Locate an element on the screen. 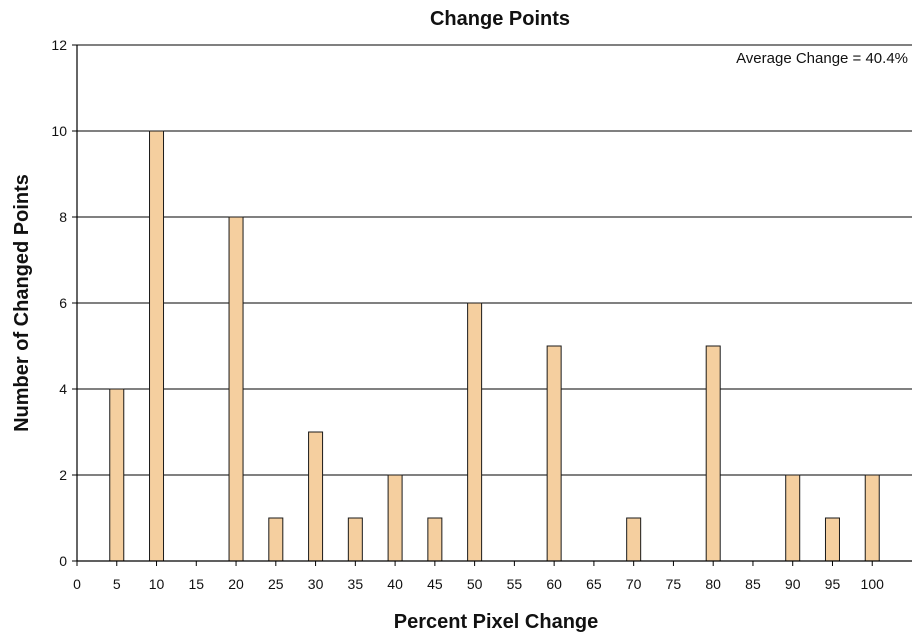 This screenshot has height=637, width=912. x-tick-label: 95 is located at coordinates (833, 584).